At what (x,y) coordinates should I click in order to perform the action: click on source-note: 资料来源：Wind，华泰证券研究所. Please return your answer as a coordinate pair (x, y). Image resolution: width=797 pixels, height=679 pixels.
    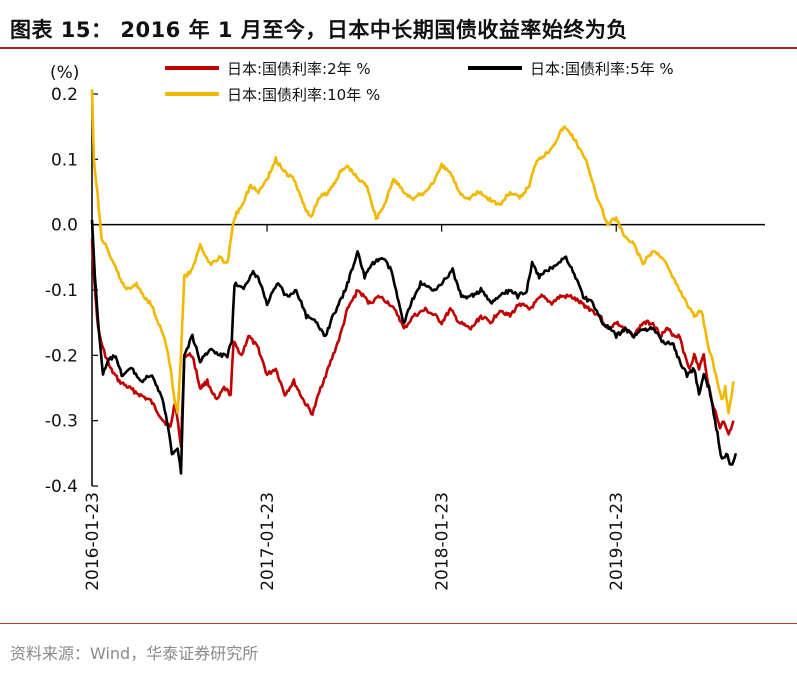
    Looking at the image, I should click on (134, 653).